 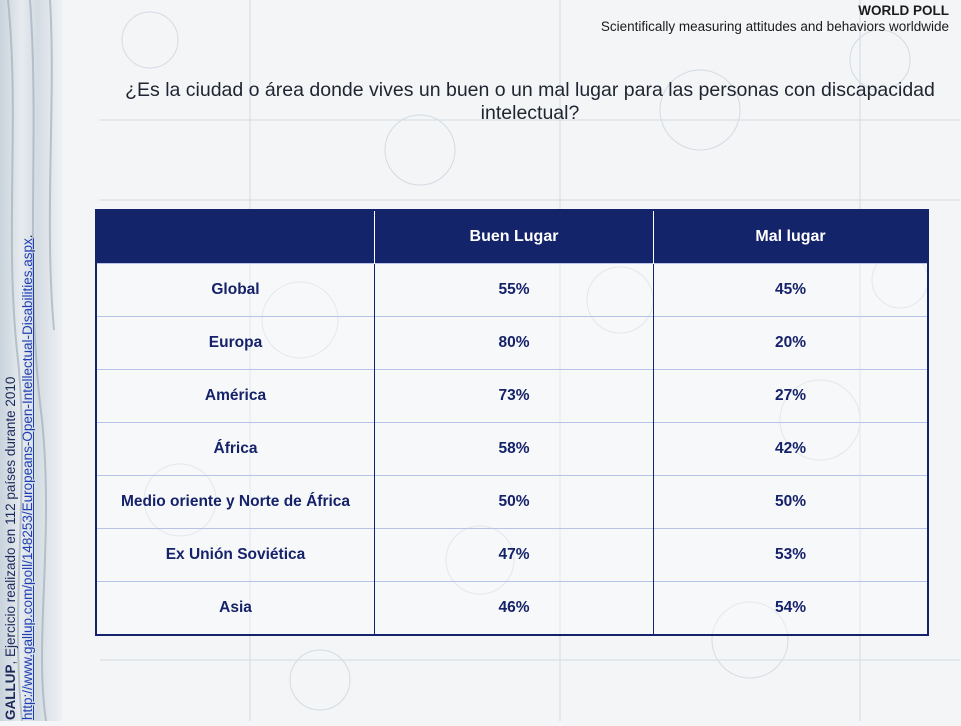 I want to click on header-buen-lugar: Buen Lugar, so click(x=514, y=237).